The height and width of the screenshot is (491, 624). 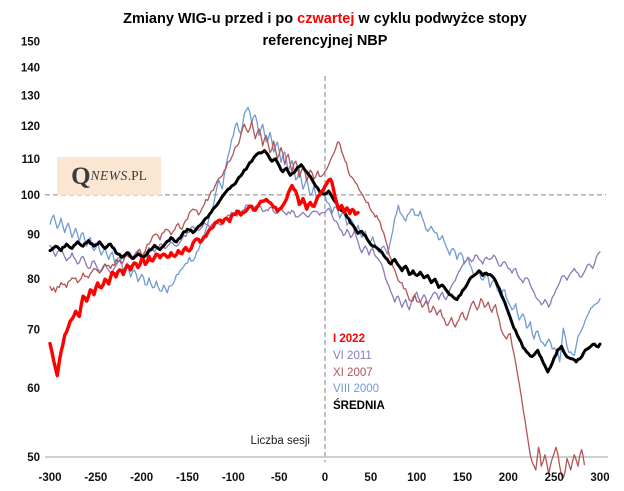 What do you see at coordinates (30, 160) in the screenshot?
I see `y-tick-label: 110` at bounding box center [30, 160].